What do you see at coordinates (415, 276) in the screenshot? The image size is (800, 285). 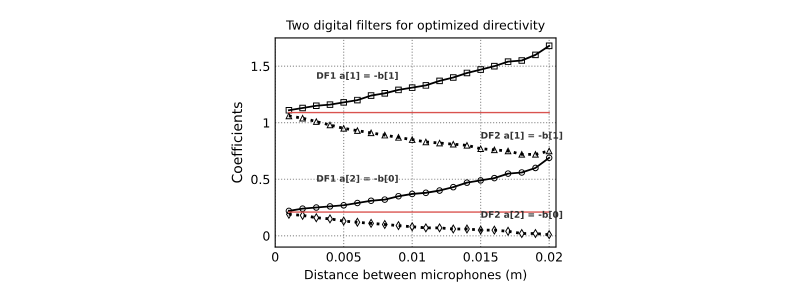 I see `x-axis-title: Distance between microphones (m)` at bounding box center [415, 276].